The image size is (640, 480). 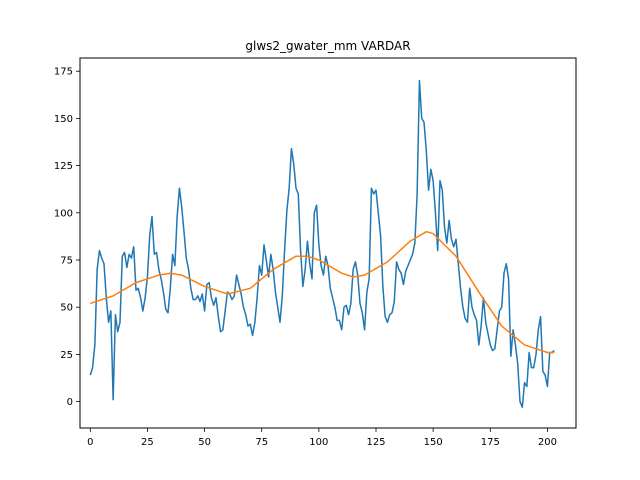 What do you see at coordinates (147, 442) in the screenshot?
I see `x-tick-label: 25` at bounding box center [147, 442].